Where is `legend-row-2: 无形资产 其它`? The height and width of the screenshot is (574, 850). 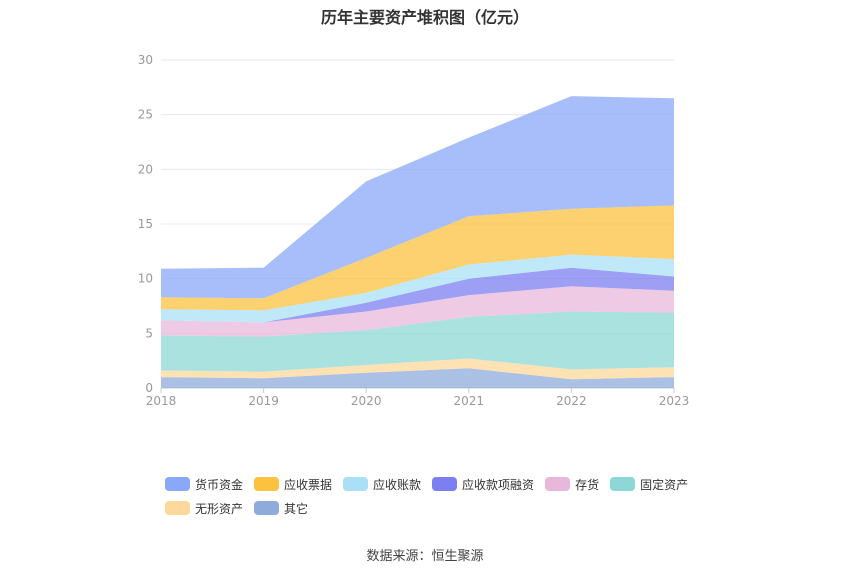
legend-row-2: 无形资产 其它 is located at coordinates (445, 508).